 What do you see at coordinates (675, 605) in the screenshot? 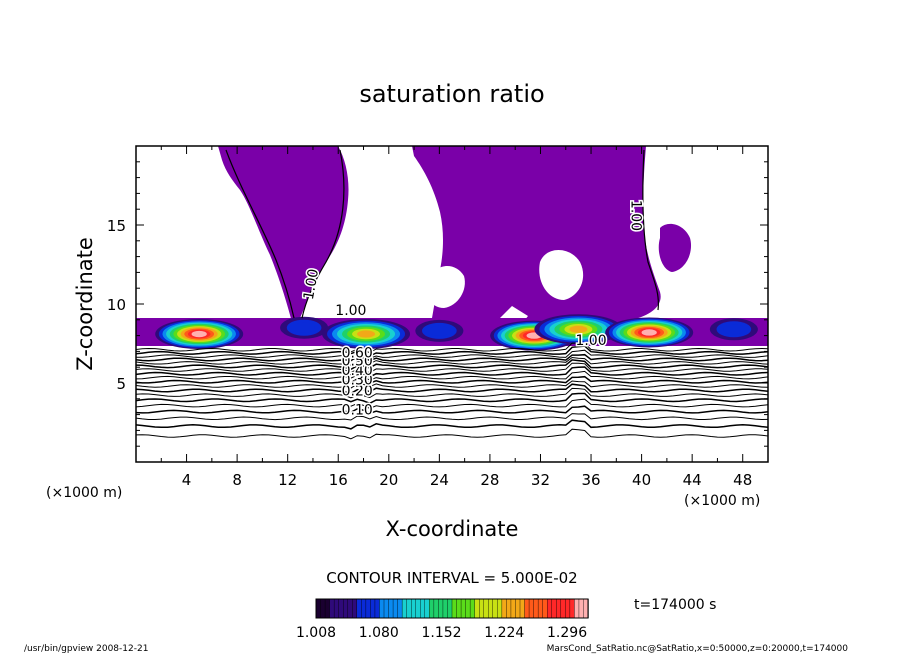
I see `time-label: t=174000 s` at bounding box center [675, 605].